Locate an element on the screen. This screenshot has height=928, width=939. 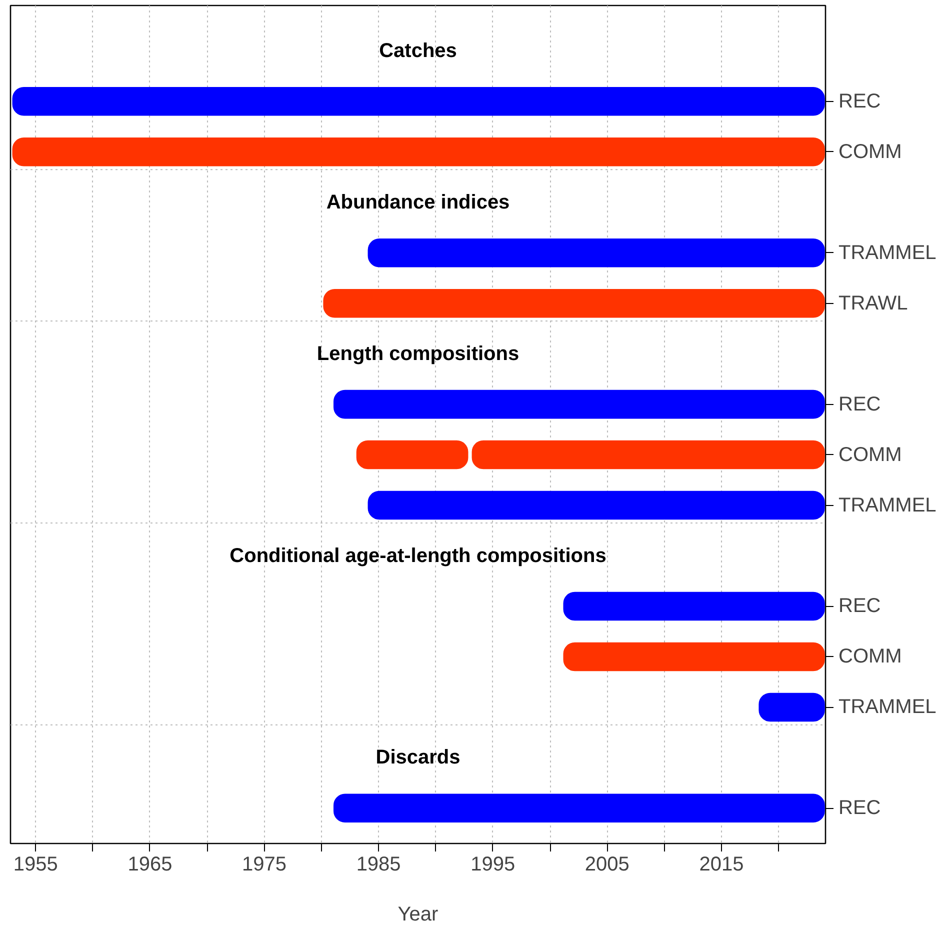
annotation: Catches is located at coordinates (418, 51).